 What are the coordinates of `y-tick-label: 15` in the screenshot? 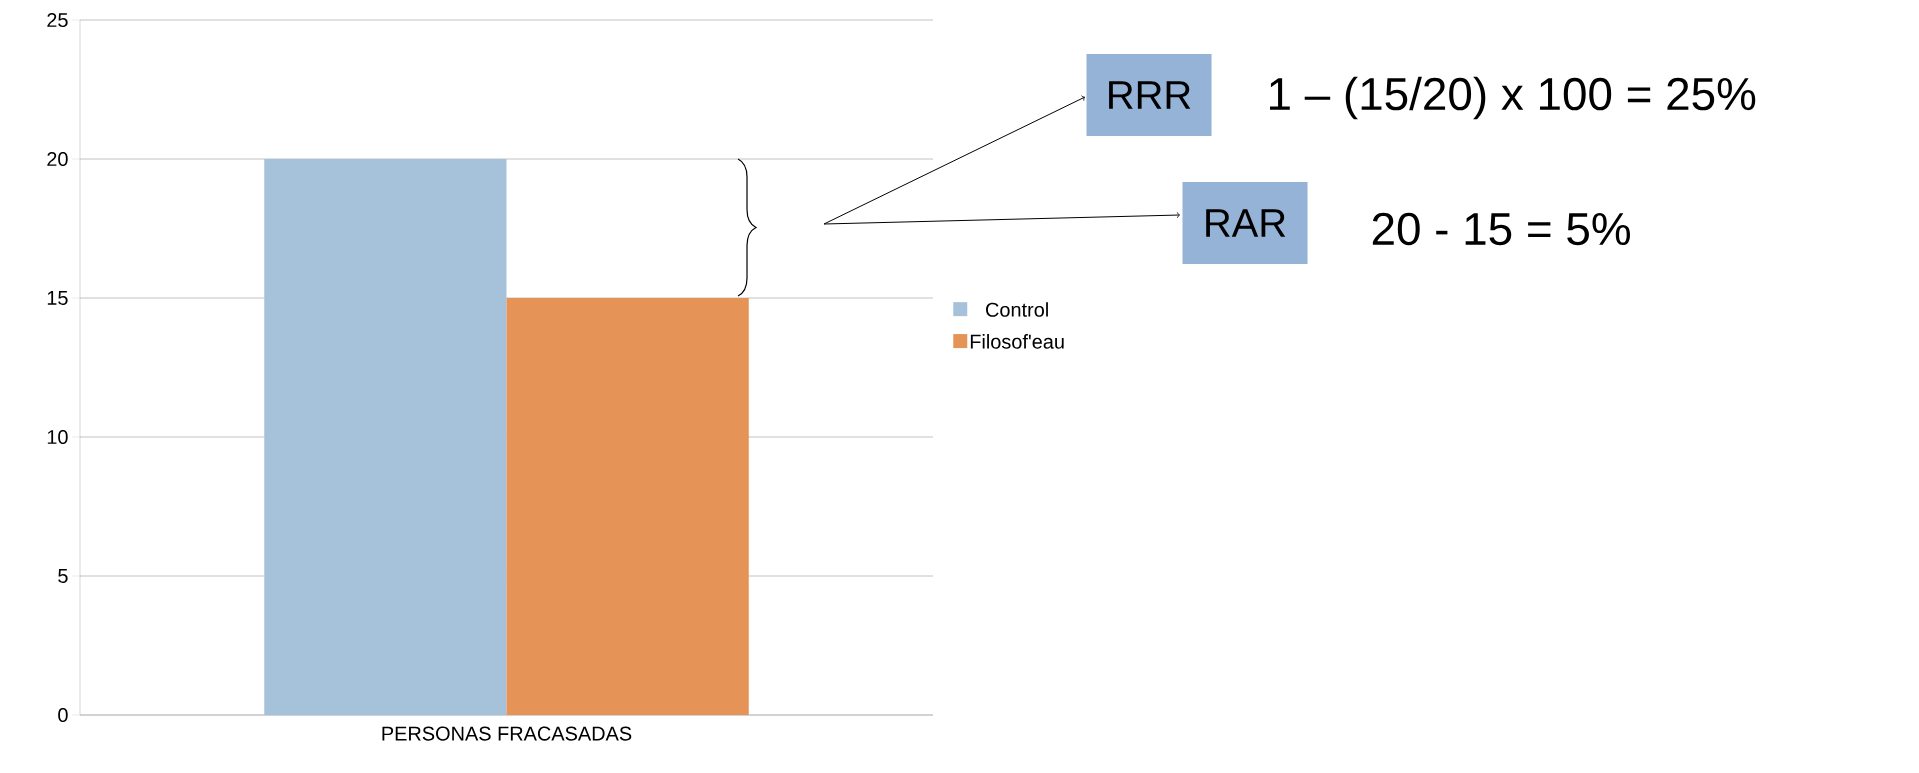 It's located at (57, 298).